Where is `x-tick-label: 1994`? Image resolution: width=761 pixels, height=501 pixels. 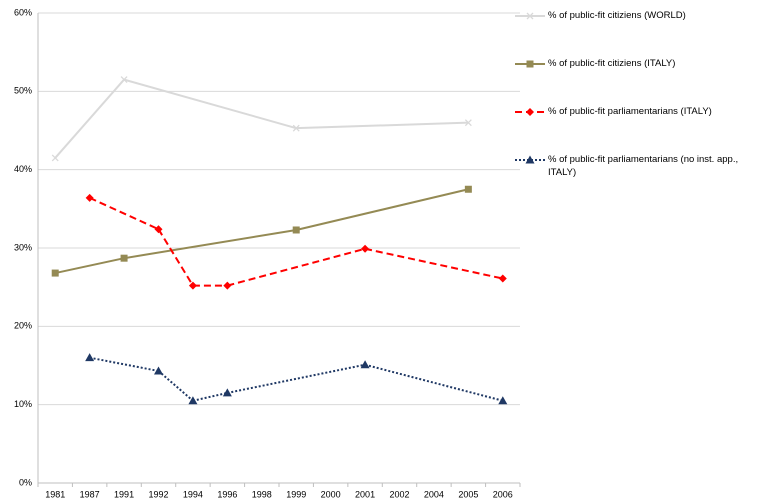
x-tick-label: 1994 is located at coordinates (193, 494).